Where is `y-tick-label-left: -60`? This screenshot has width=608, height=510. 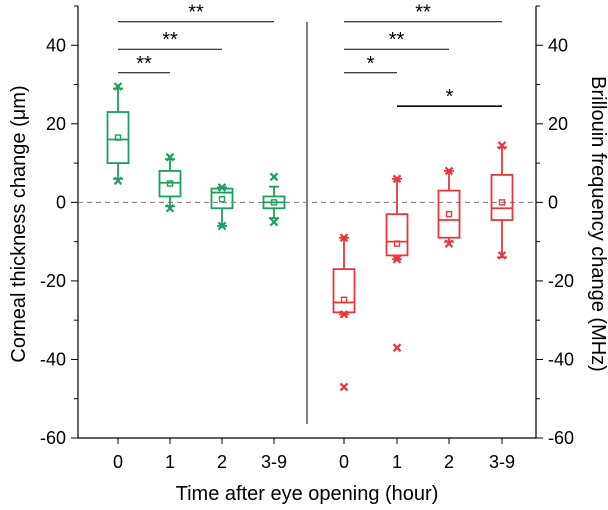 y-tick-label-left: -60 is located at coordinates (53, 438).